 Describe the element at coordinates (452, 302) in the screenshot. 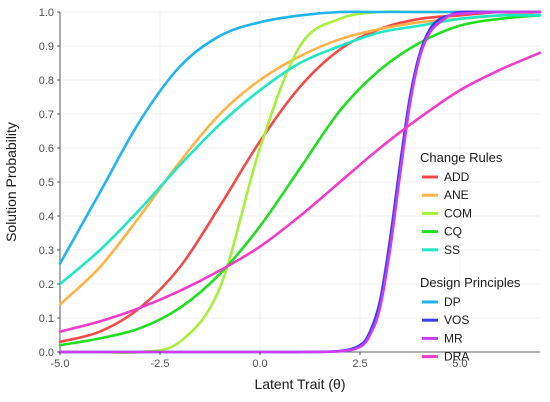

I see `legend-label-dp: DP` at that location.